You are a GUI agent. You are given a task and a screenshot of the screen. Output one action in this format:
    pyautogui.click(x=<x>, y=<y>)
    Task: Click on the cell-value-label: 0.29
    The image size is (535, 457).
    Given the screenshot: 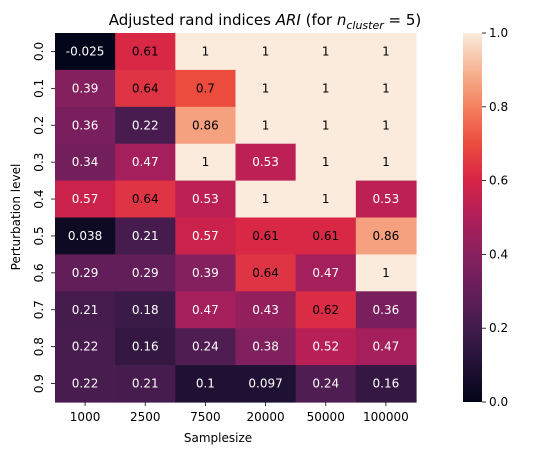 What is the action you would take?
    pyautogui.click(x=145, y=273)
    